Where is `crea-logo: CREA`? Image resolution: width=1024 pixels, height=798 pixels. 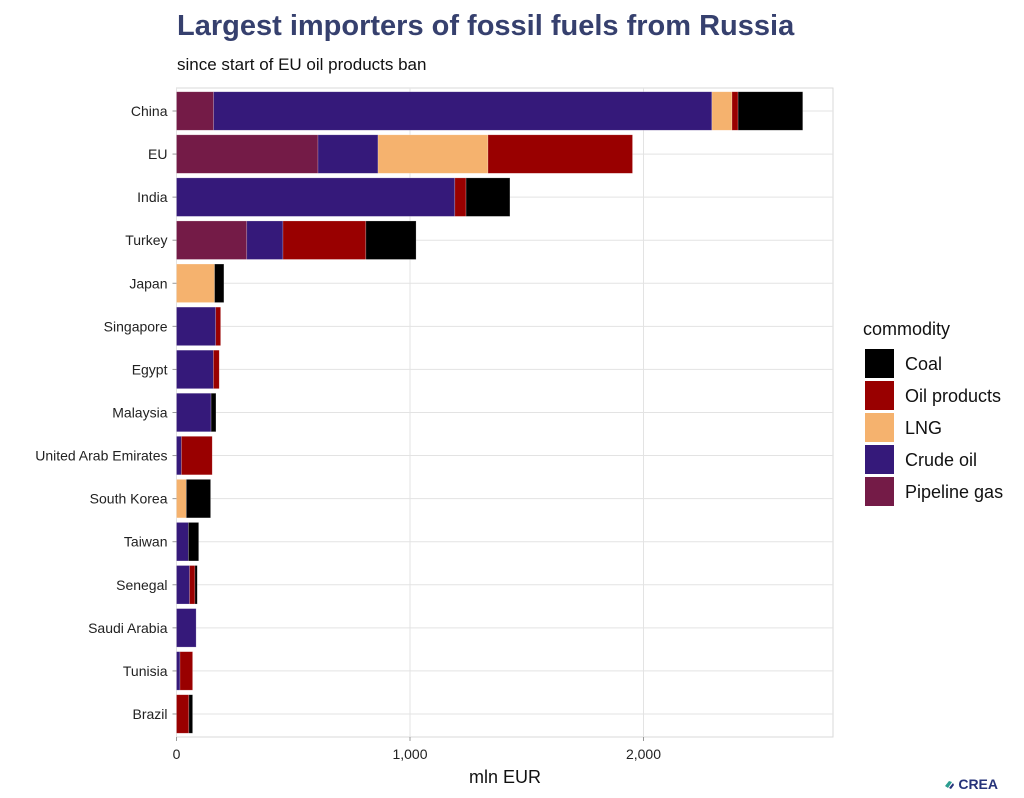 crea-logo: CREA is located at coordinates (970, 784).